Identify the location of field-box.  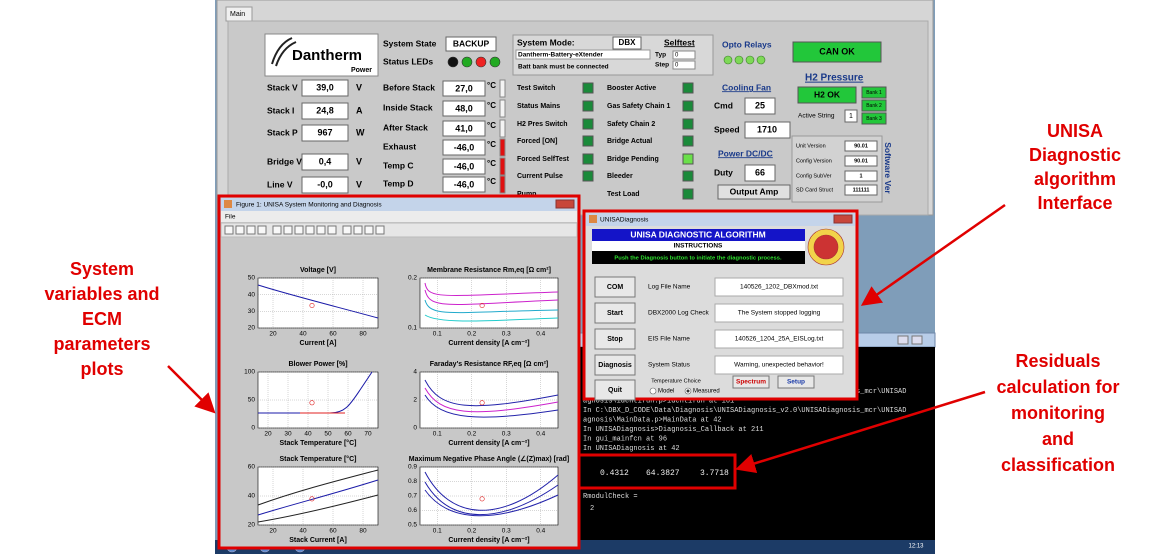
(779, 365).